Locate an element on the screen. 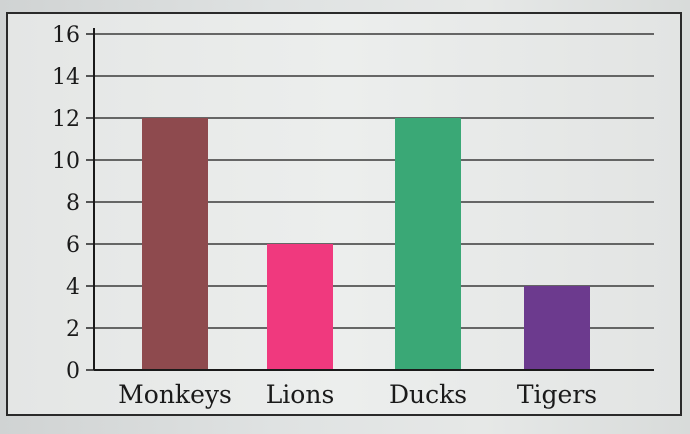  y-axis-ticks: 0 2 4 6 8 10 12 14 16 is located at coordinates (73, 203).